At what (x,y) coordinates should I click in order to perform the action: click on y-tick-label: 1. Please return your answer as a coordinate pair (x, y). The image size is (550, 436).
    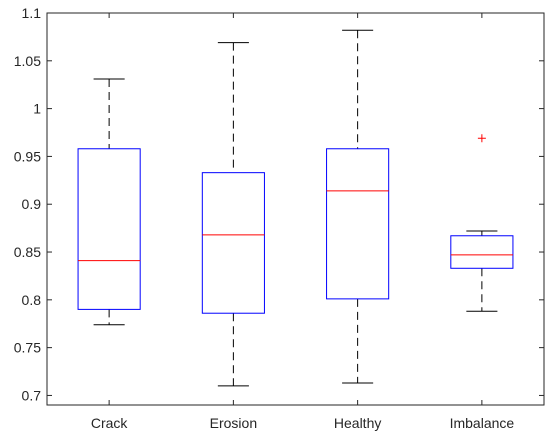
    Looking at the image, I should click on (37, 109).